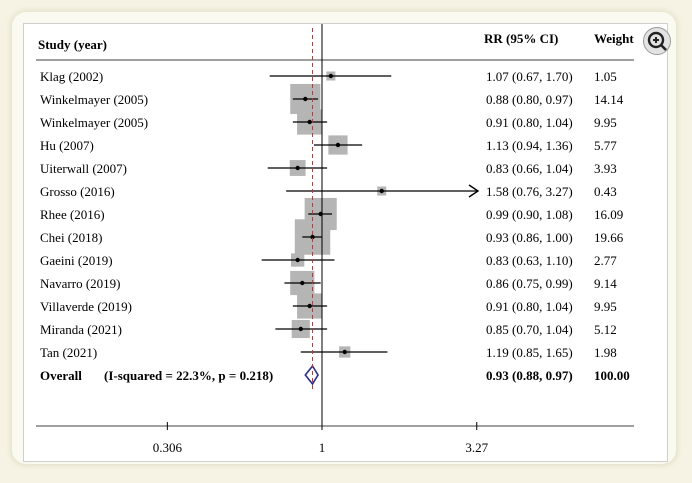 The height and width of the screenshot is (483, 692). What do you see at coordinates (474, 191) in the screenshot?
I see `ci-arrow` at bounding box center [474, 191].